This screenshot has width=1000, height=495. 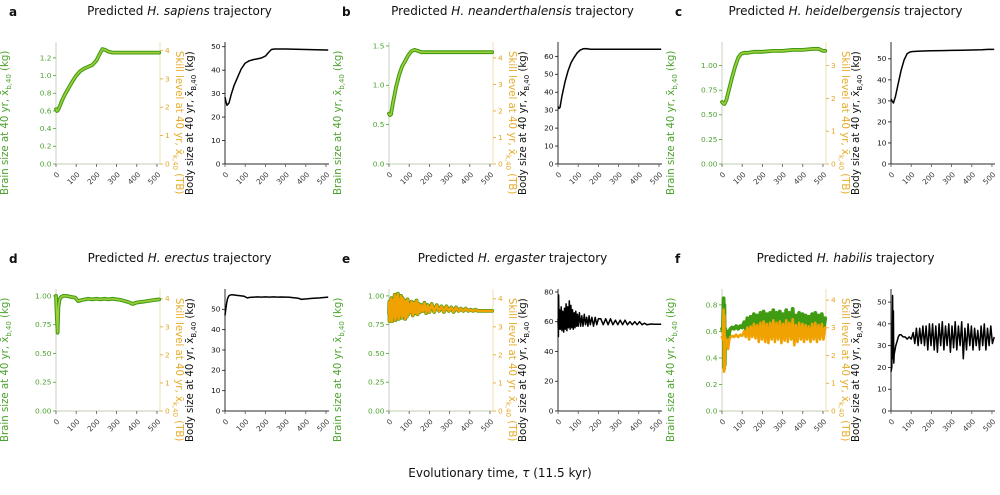 What do you see at coordinates (845, 258) in the screenshot?
I see `panel-title: Predicted H. habilis trajectory` at bounding box center [845, 258].